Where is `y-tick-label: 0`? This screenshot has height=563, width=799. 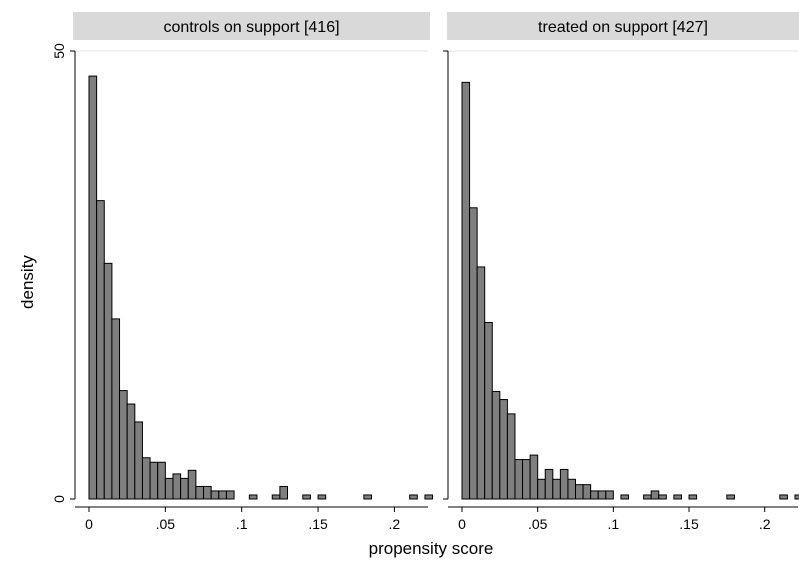
y-tick-label: 0 is located at coordinates (59, 499).